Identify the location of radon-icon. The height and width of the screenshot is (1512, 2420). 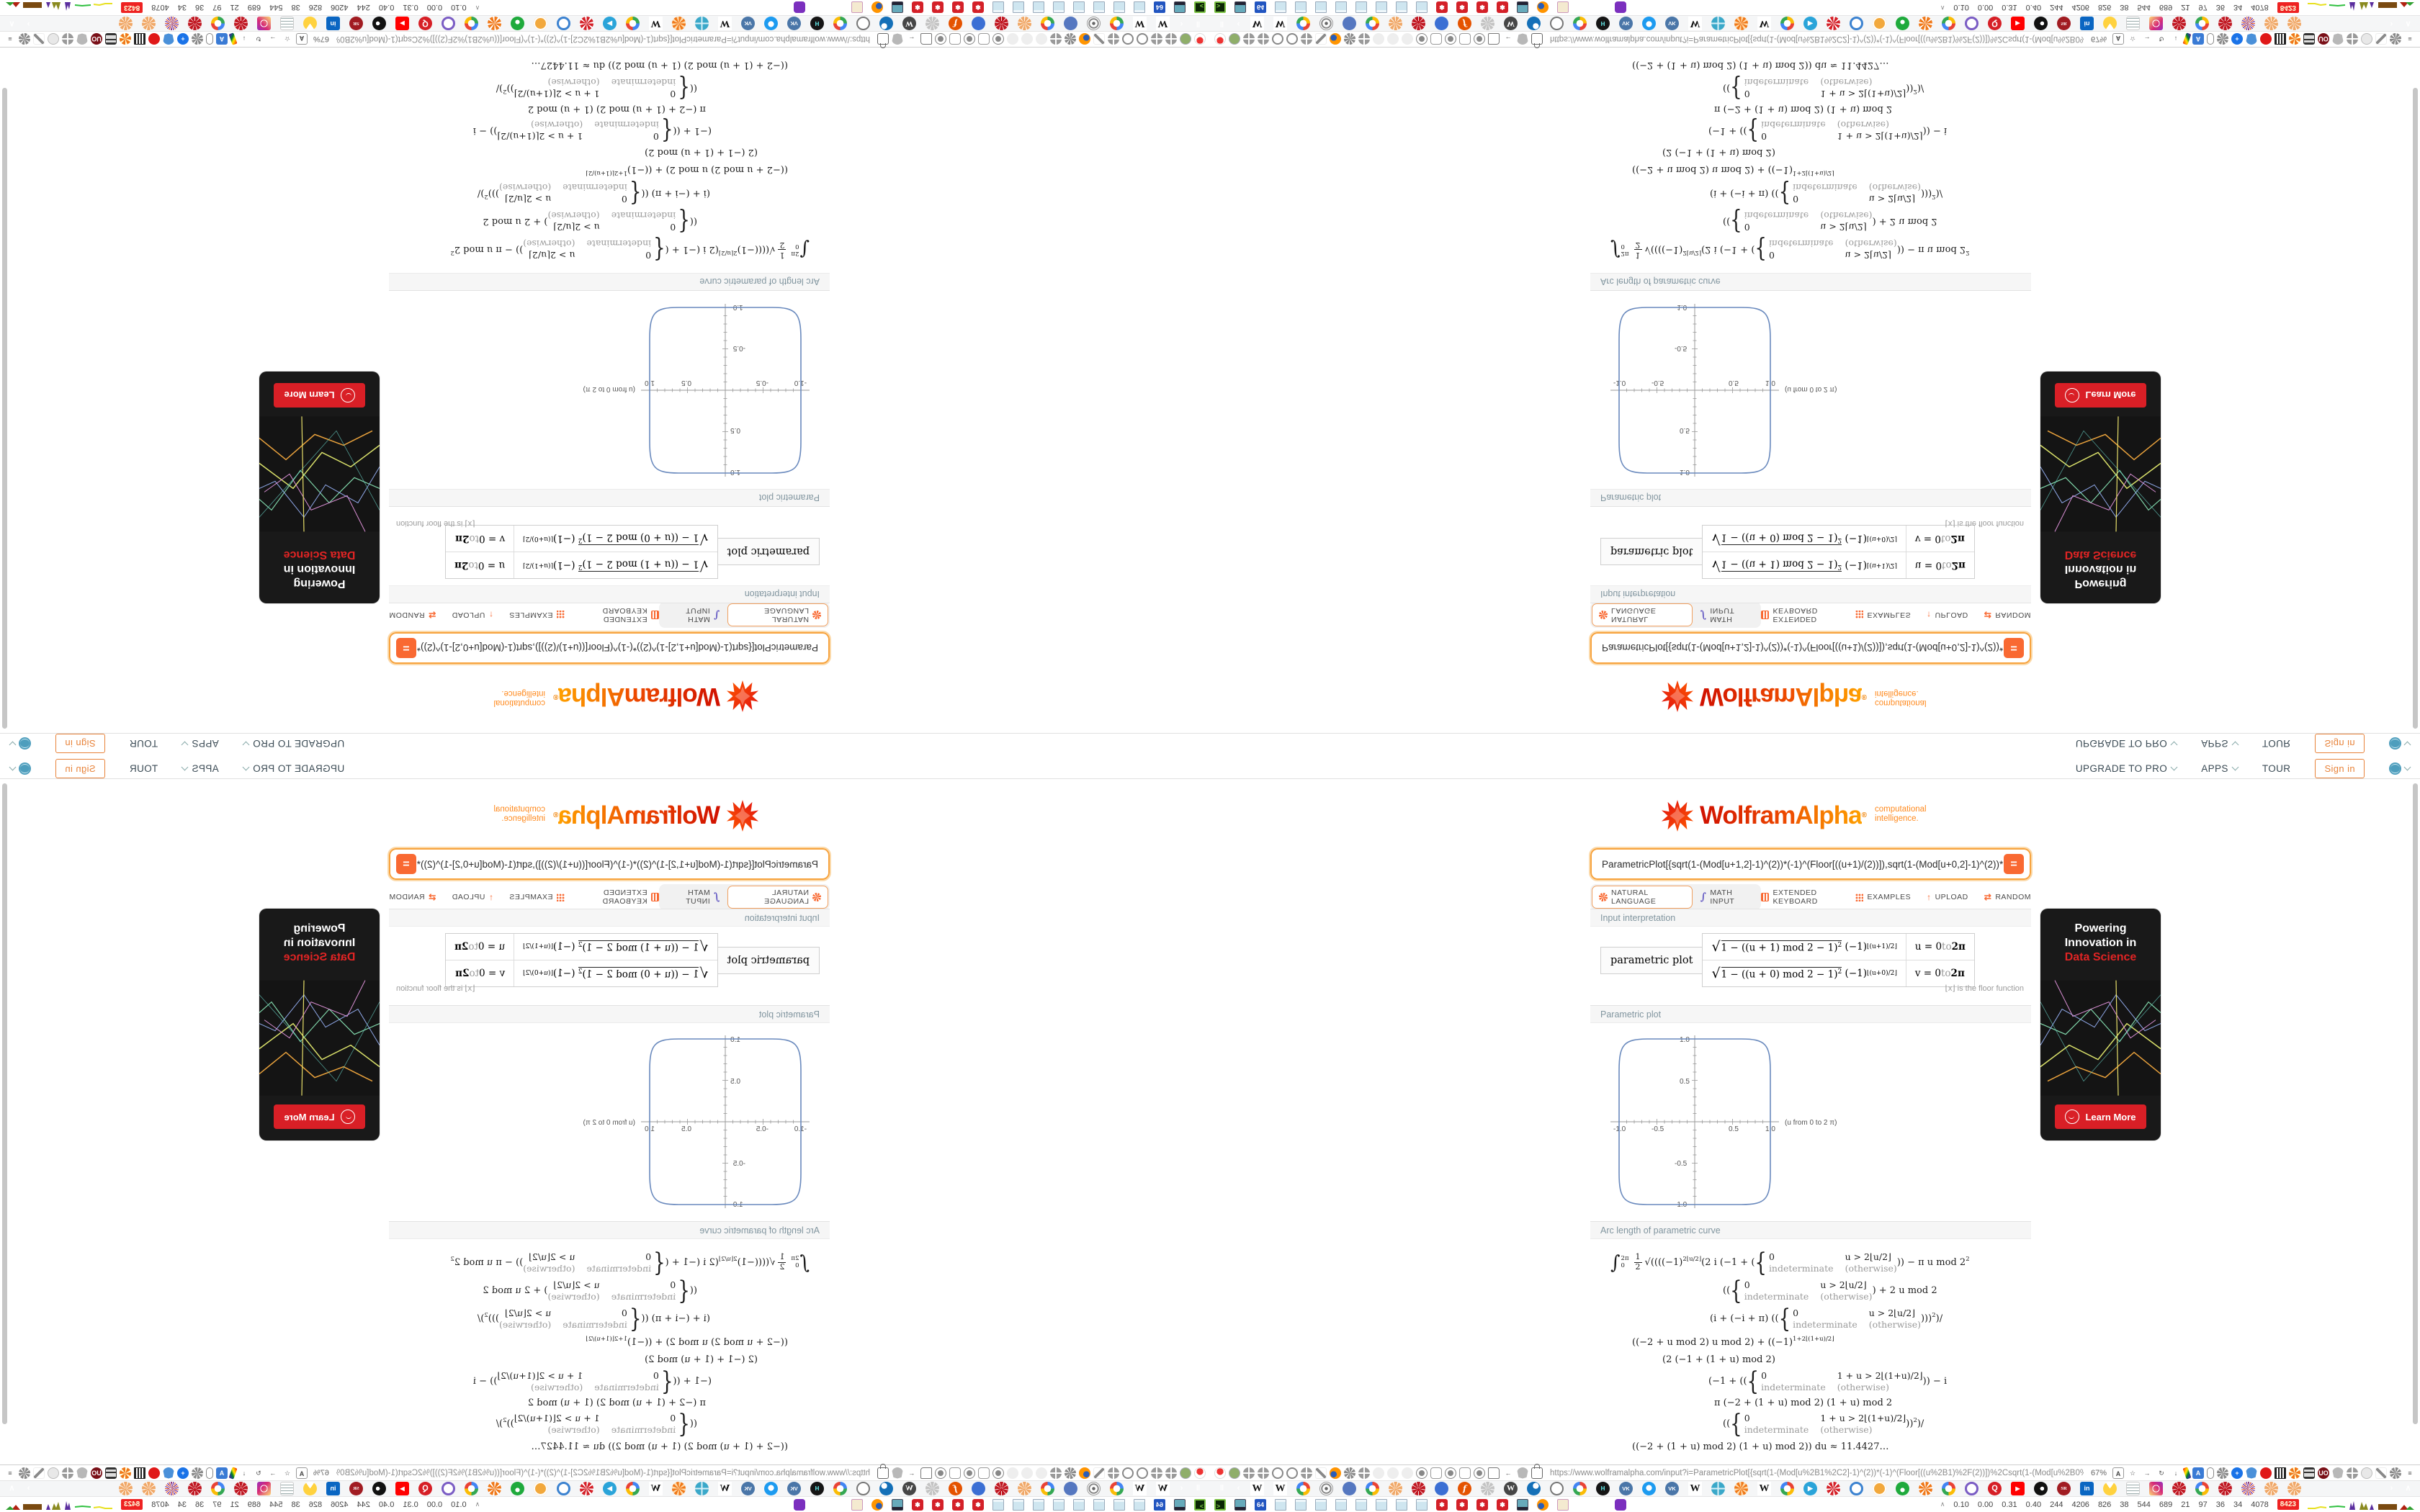
(1479, 1473).